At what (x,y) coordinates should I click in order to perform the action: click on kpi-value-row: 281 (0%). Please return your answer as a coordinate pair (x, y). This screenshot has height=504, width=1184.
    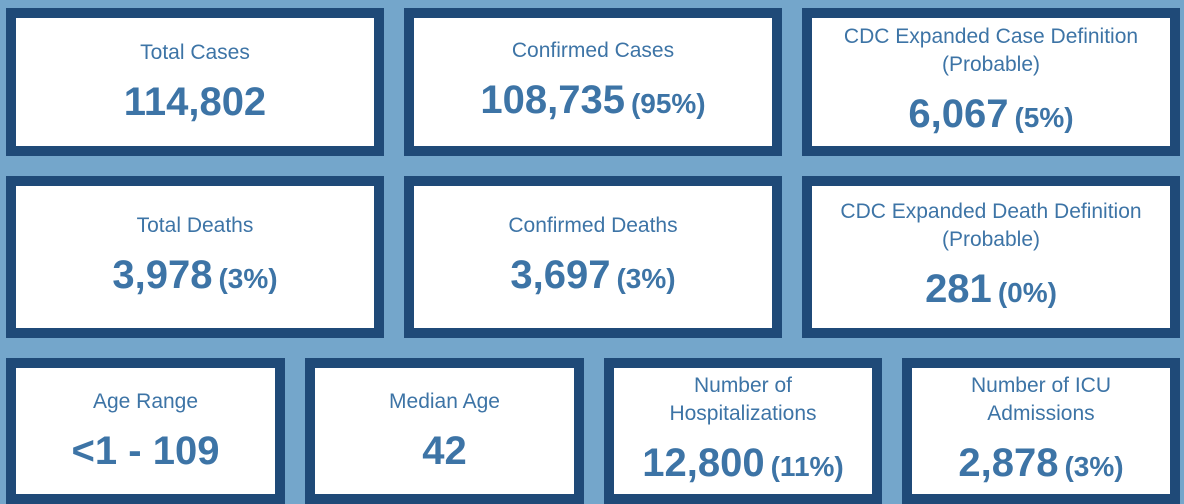
    Looking at the image, I should click on (991, 291).